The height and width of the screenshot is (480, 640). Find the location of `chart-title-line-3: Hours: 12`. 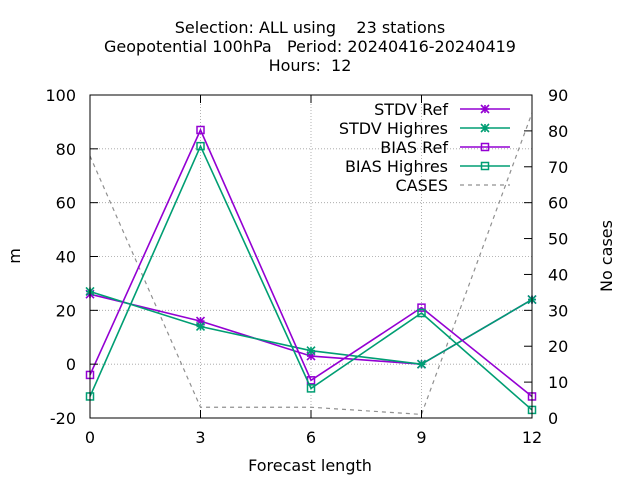

chart-title-line-3: Hours: 12 is located at coordinates (310, 65).